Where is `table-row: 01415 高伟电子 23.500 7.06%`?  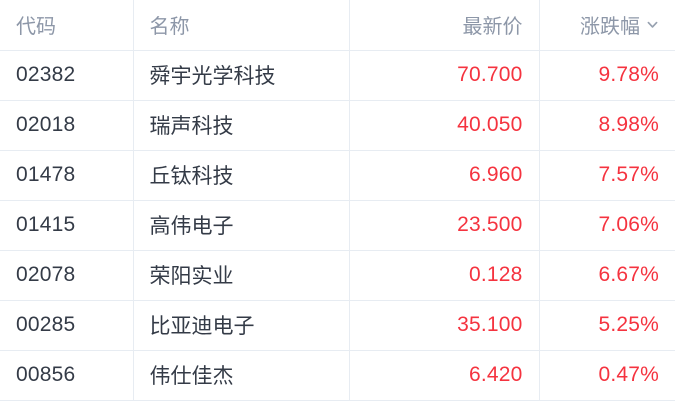
table-row: 01415 高伟电子 23.500 7.06% is located at coordinates (337, 225).